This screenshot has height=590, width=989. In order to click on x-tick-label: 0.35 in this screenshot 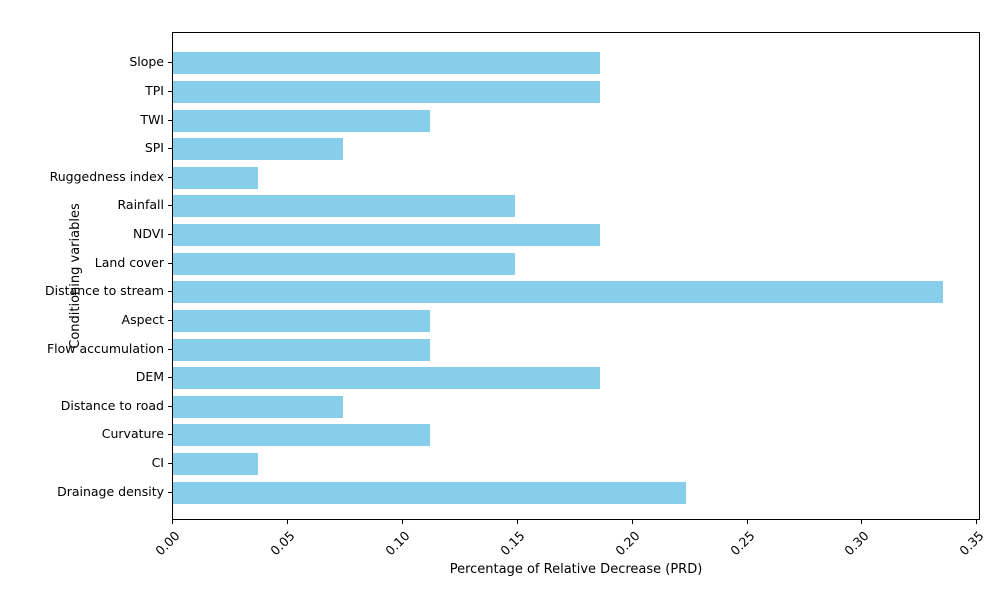, I will do `click(971, 543)`.